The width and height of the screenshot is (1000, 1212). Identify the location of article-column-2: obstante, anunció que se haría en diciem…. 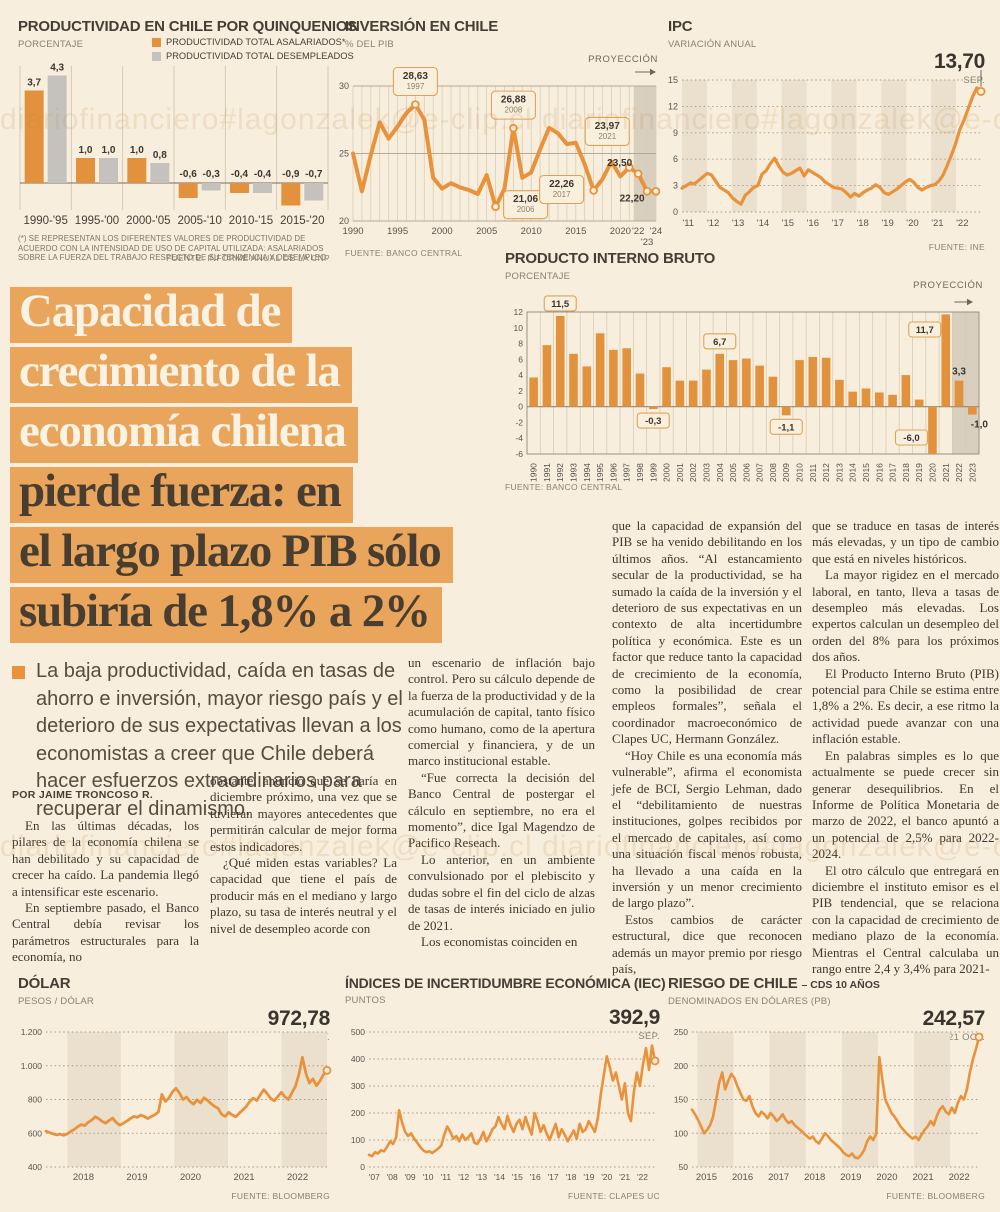
(303, 855).